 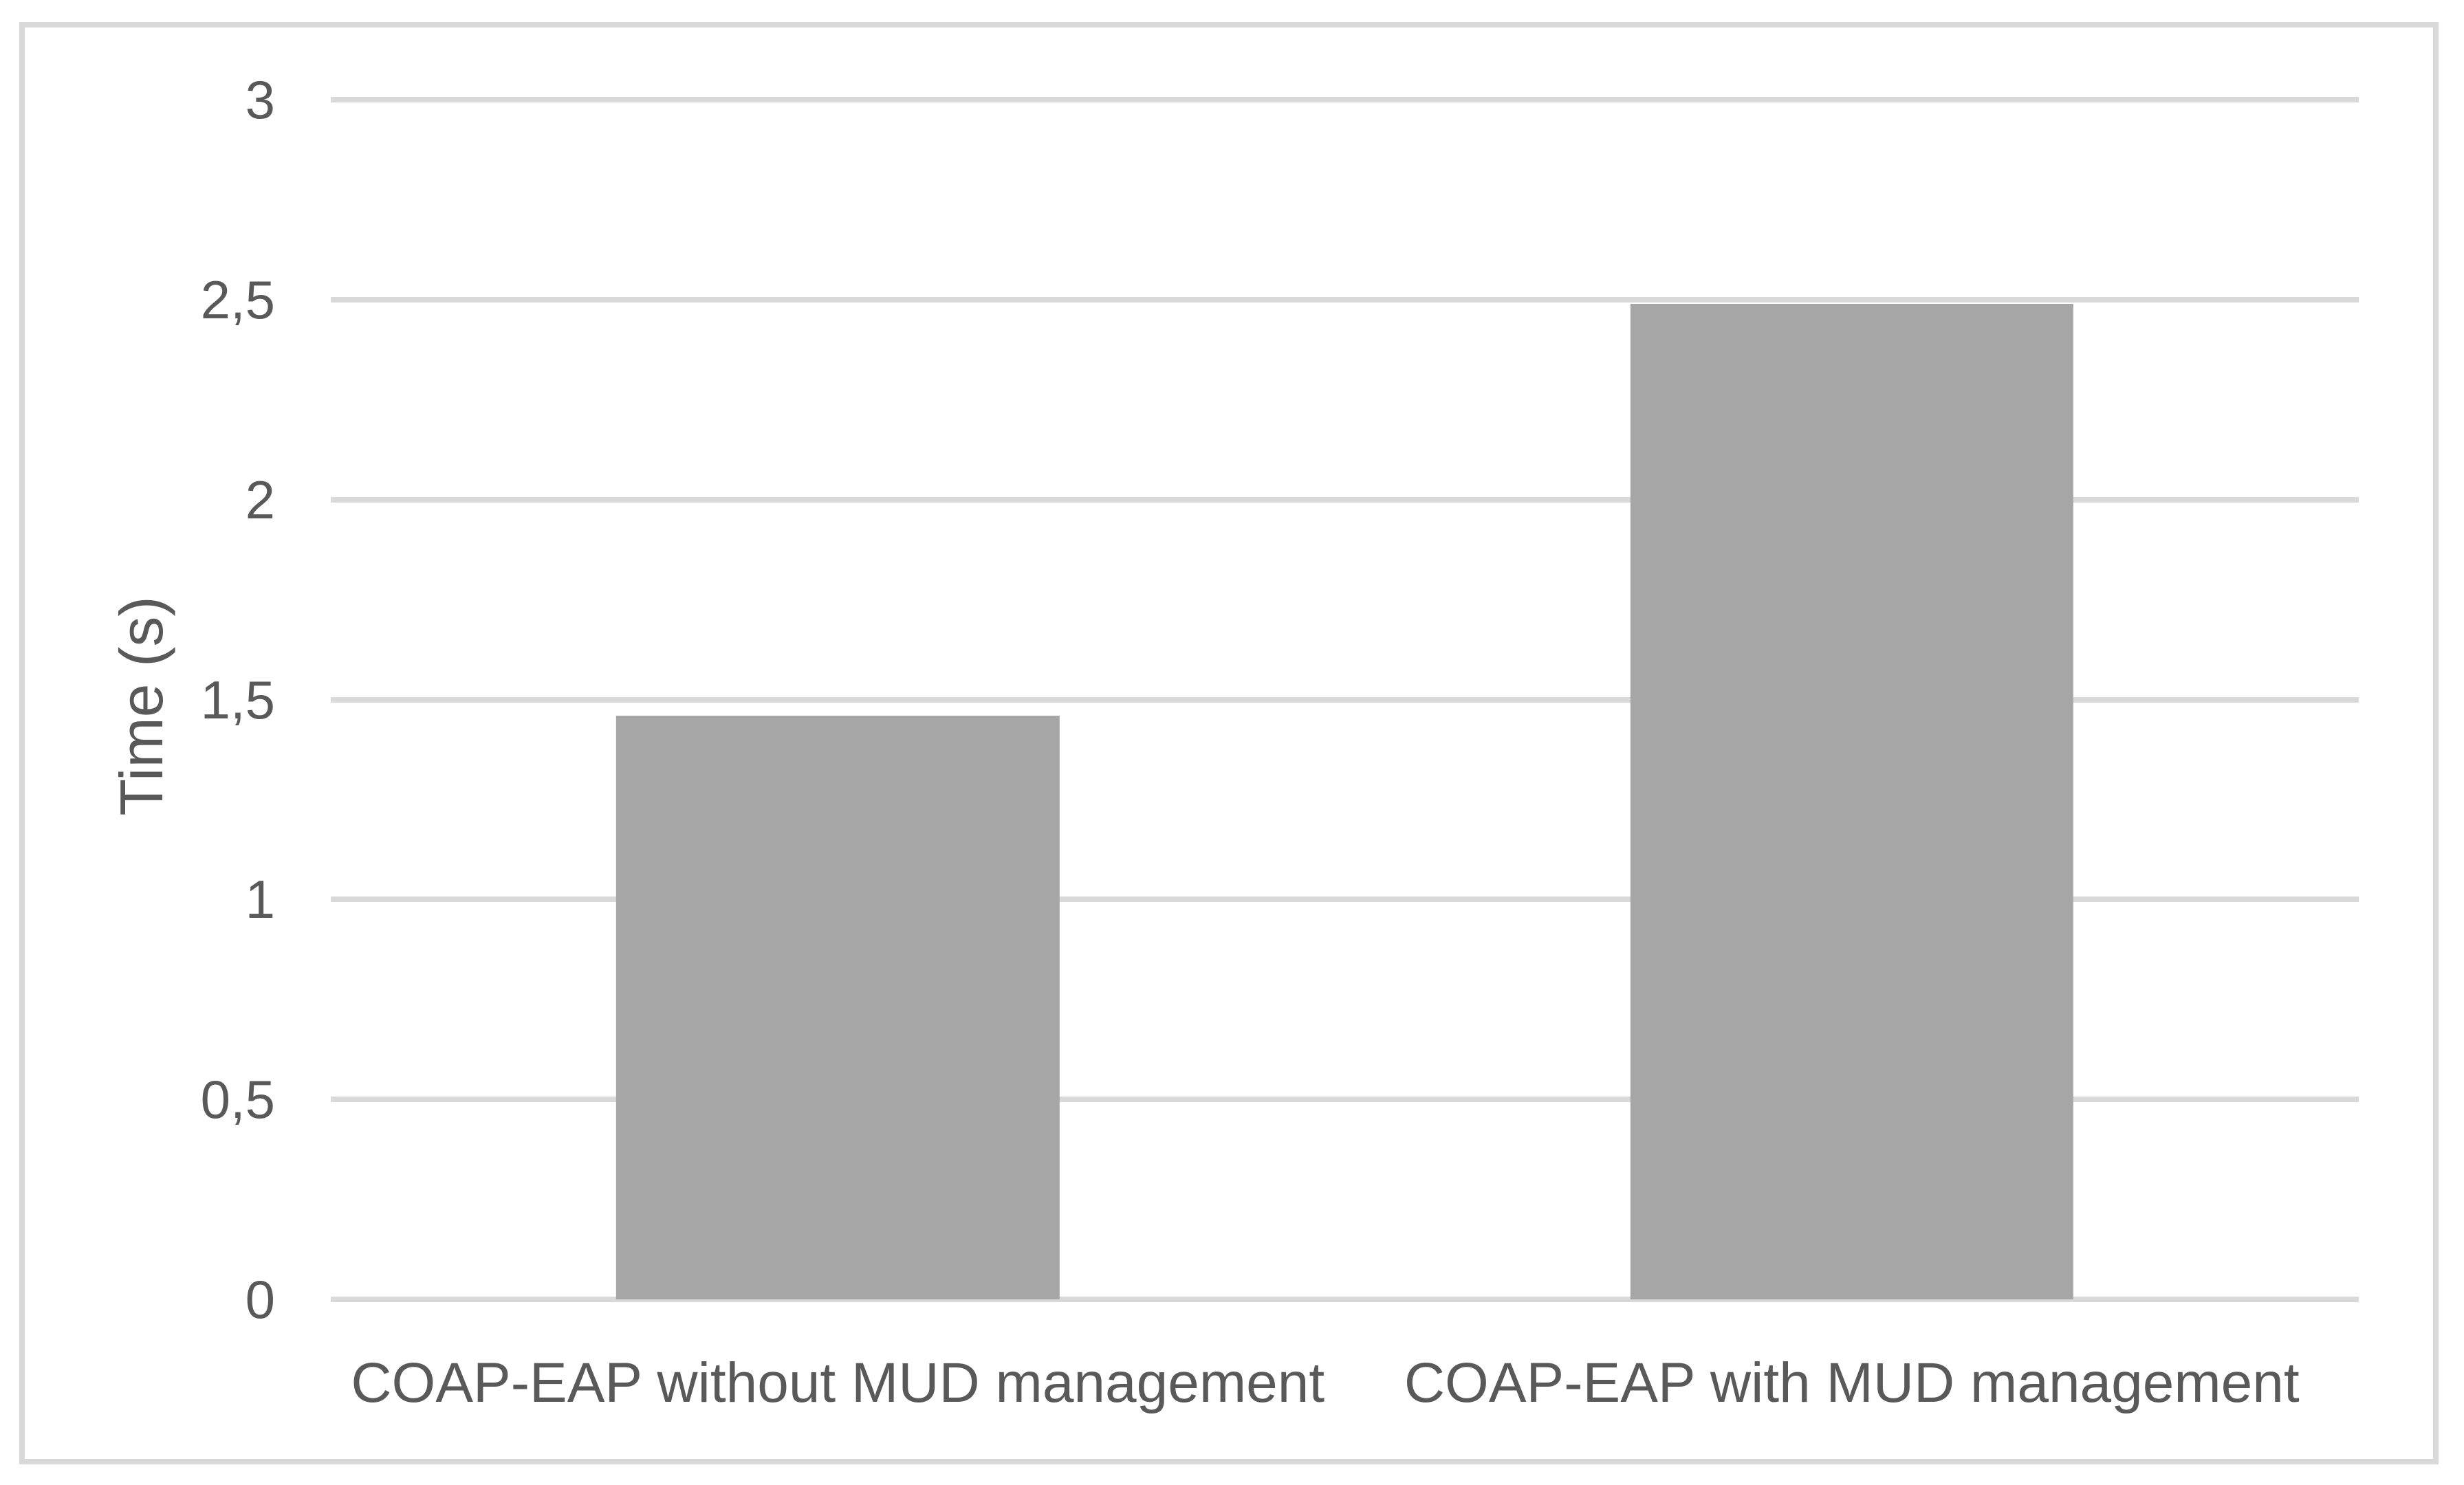 What do you see at coordinates (260, 900) in the screenshot?
I see `y-tick-label-1: 1` at bounding box center [260, 900].